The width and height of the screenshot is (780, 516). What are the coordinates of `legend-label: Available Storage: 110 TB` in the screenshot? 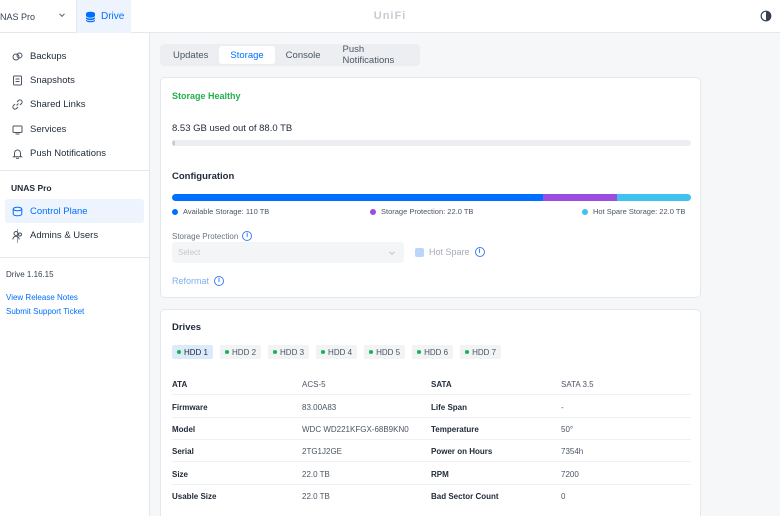 It's located at (226, 211).